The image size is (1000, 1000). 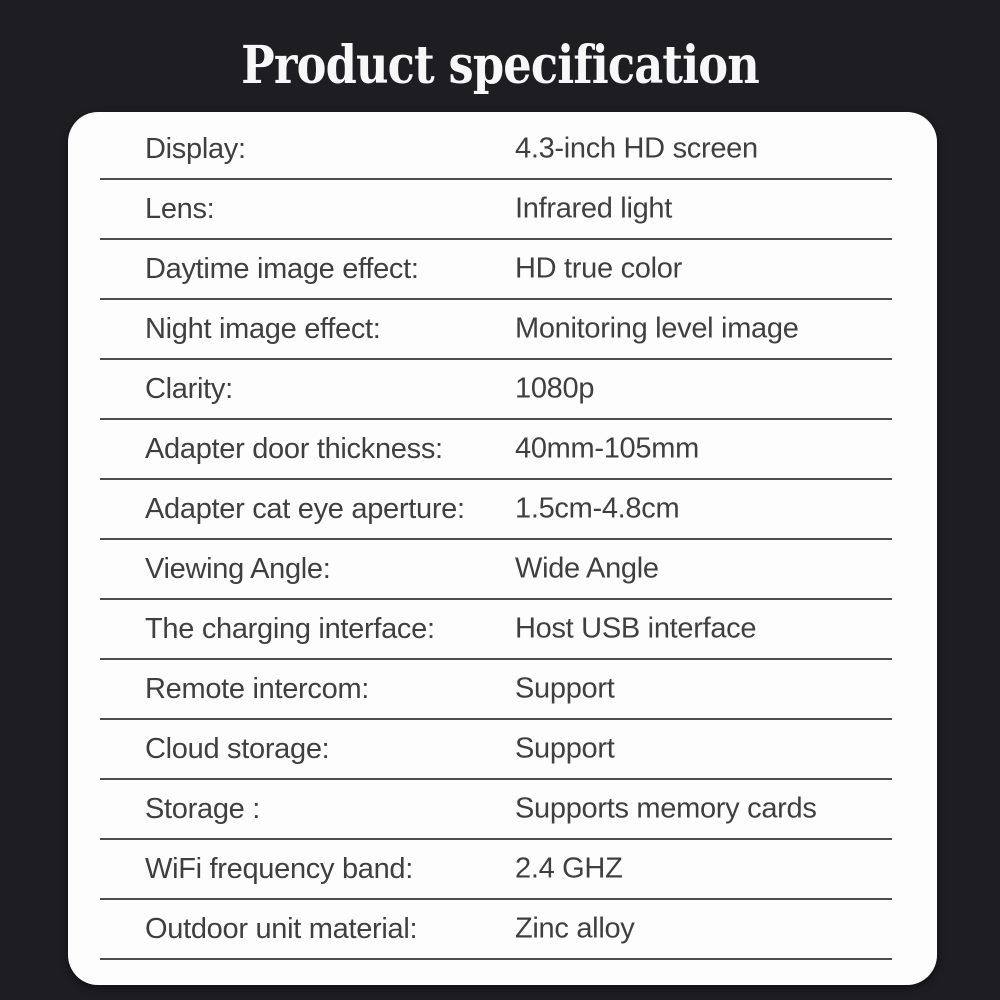 I want to click on spec-label: Lens:, so click(x=180, y=208).